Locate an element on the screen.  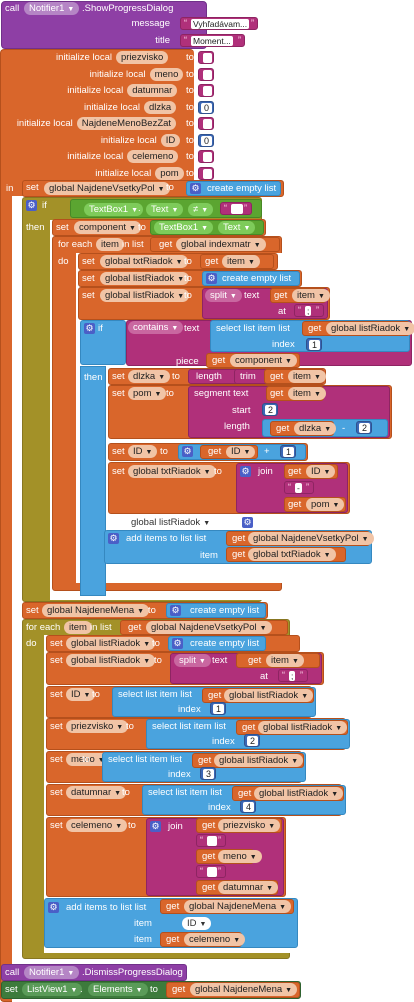
local-row-priezvisko: initialize local priezvisko to is located at coordinates (107, 58).